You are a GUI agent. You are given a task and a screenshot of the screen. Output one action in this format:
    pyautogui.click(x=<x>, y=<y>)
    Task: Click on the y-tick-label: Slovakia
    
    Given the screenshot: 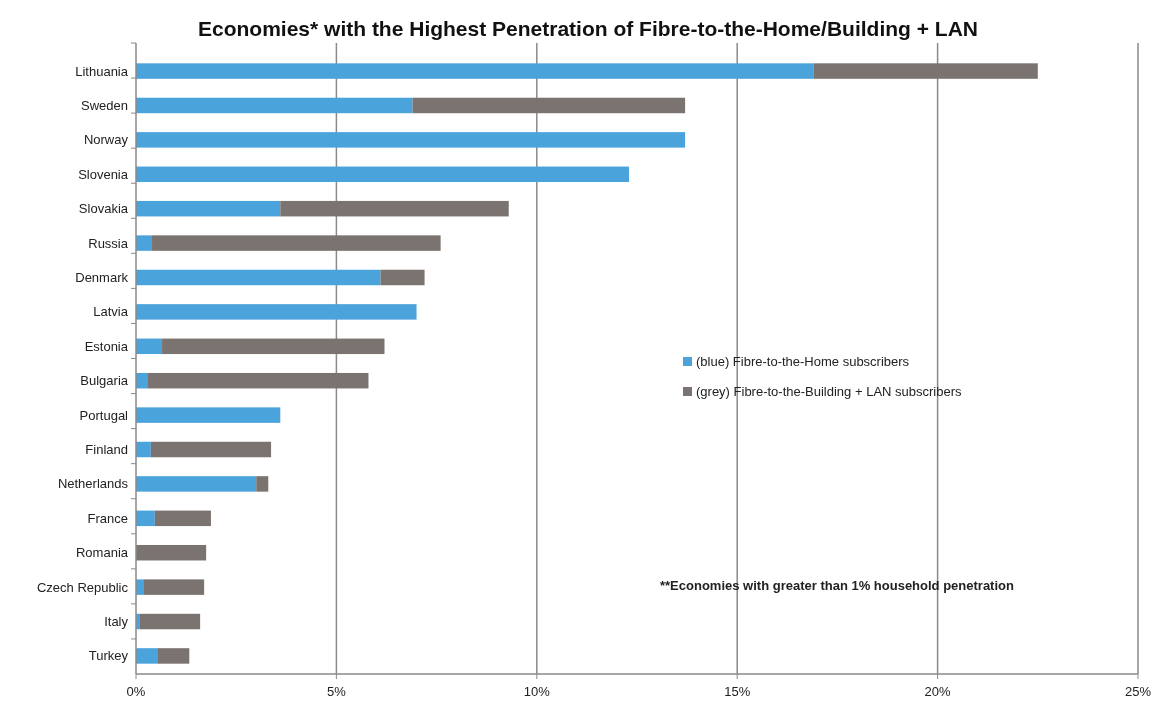 What is the action you would take?
    pyautogui.click(x=103, y=209)
    